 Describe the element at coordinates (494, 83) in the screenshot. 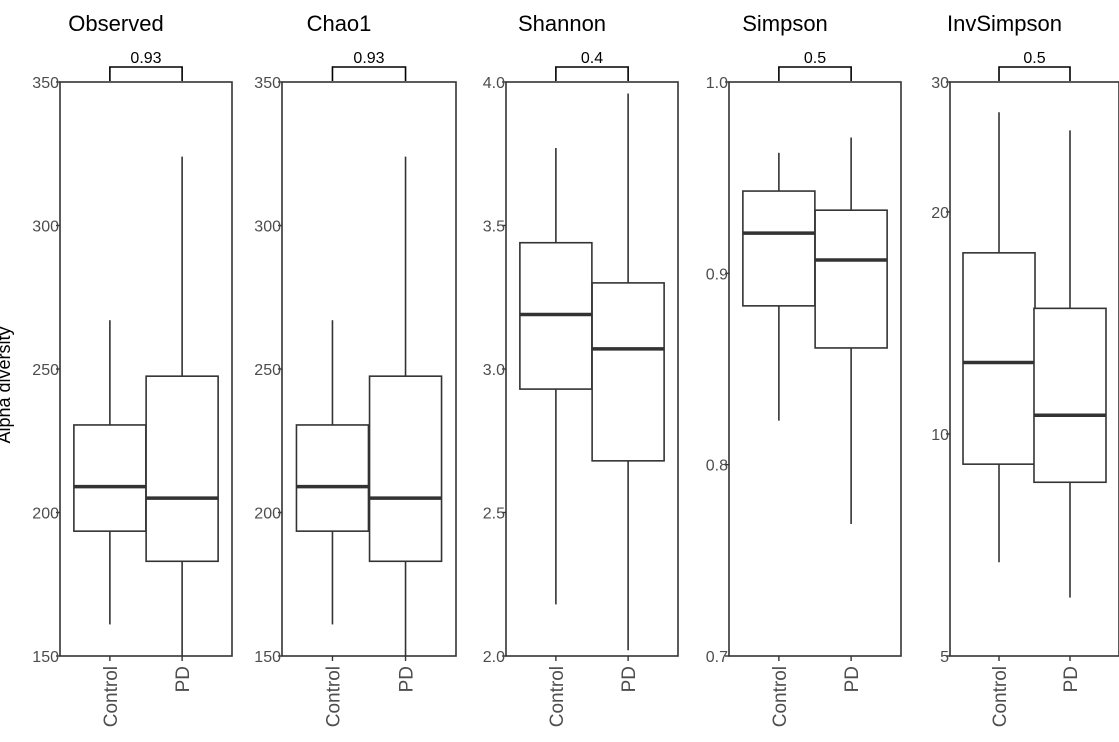

I see `y-tick-label: 4.0` at that location.